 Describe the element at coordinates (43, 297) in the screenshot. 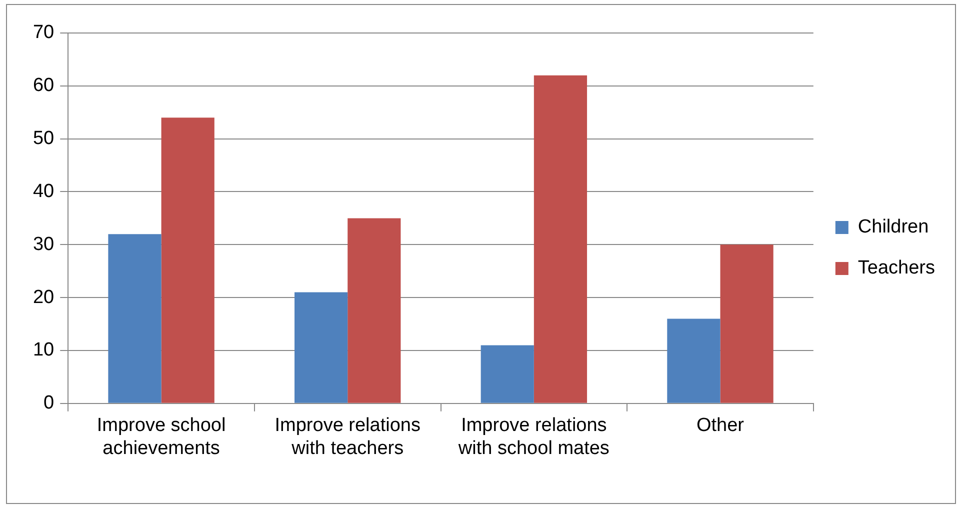

I see `y-tick-label: 20` at that location.